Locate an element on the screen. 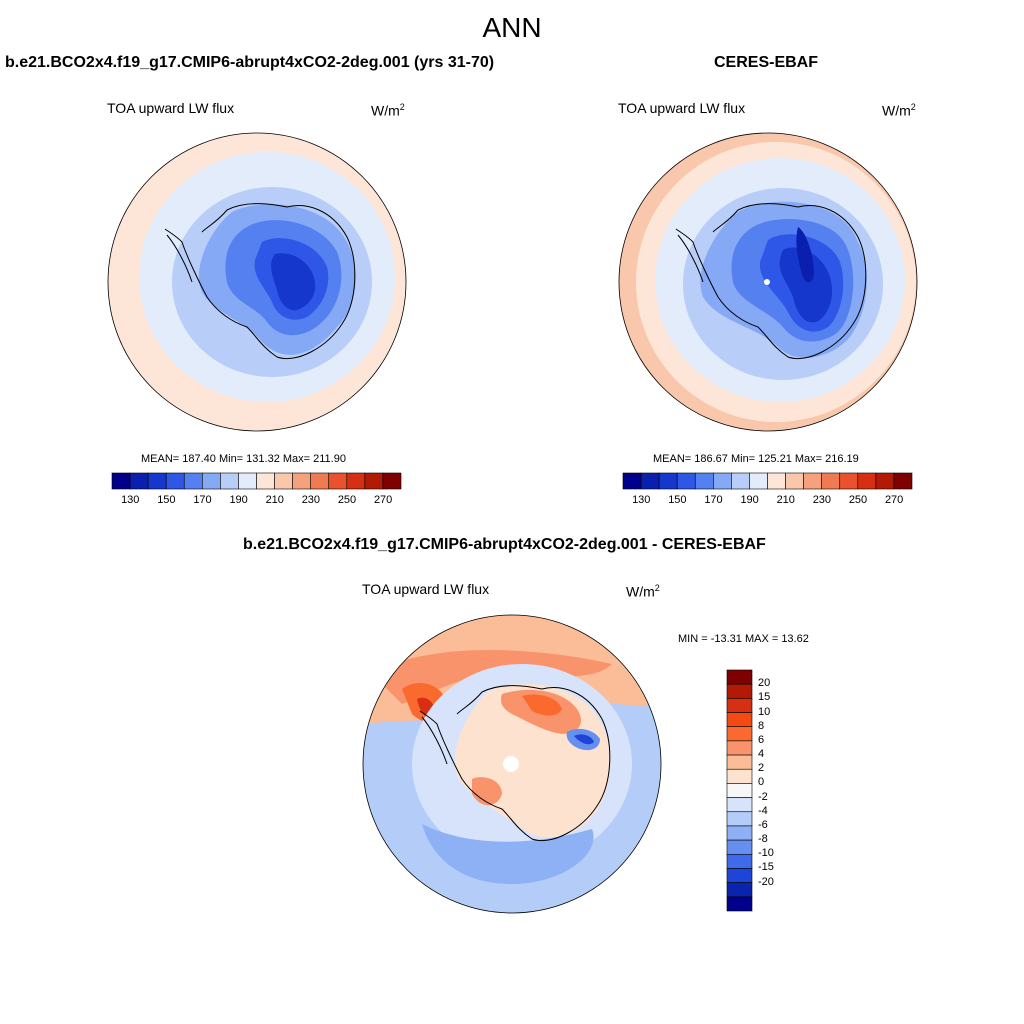  panel-3-stats: MIN = -13.31 MAX = 13.62 is located at coordinates (743, 639).